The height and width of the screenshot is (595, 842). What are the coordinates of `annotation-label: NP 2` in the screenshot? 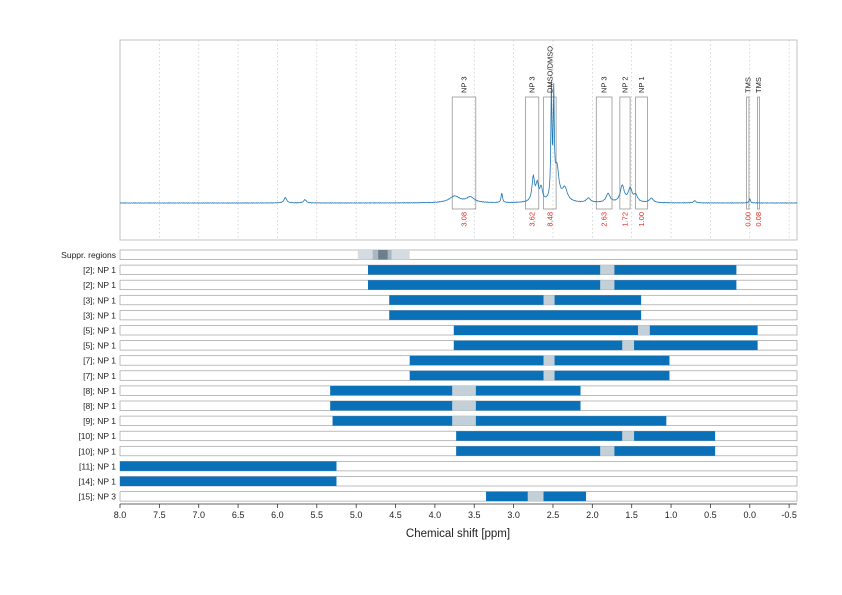 It's located at (625, 84).